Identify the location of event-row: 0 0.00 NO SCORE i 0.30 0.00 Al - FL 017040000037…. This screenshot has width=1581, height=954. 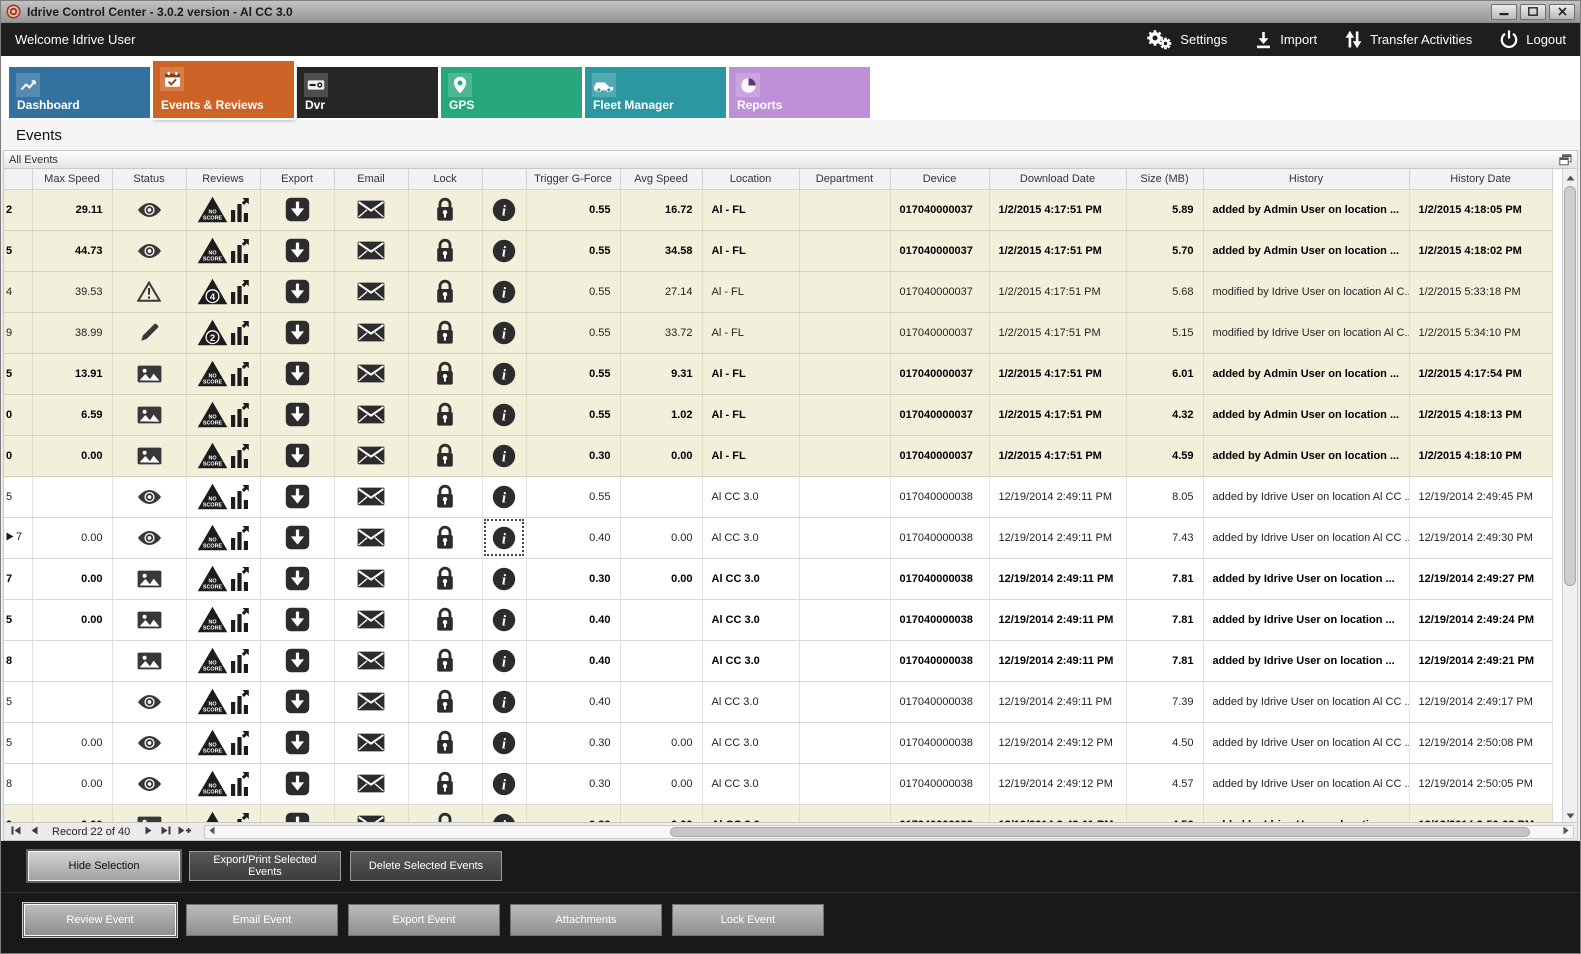
(778, 456).